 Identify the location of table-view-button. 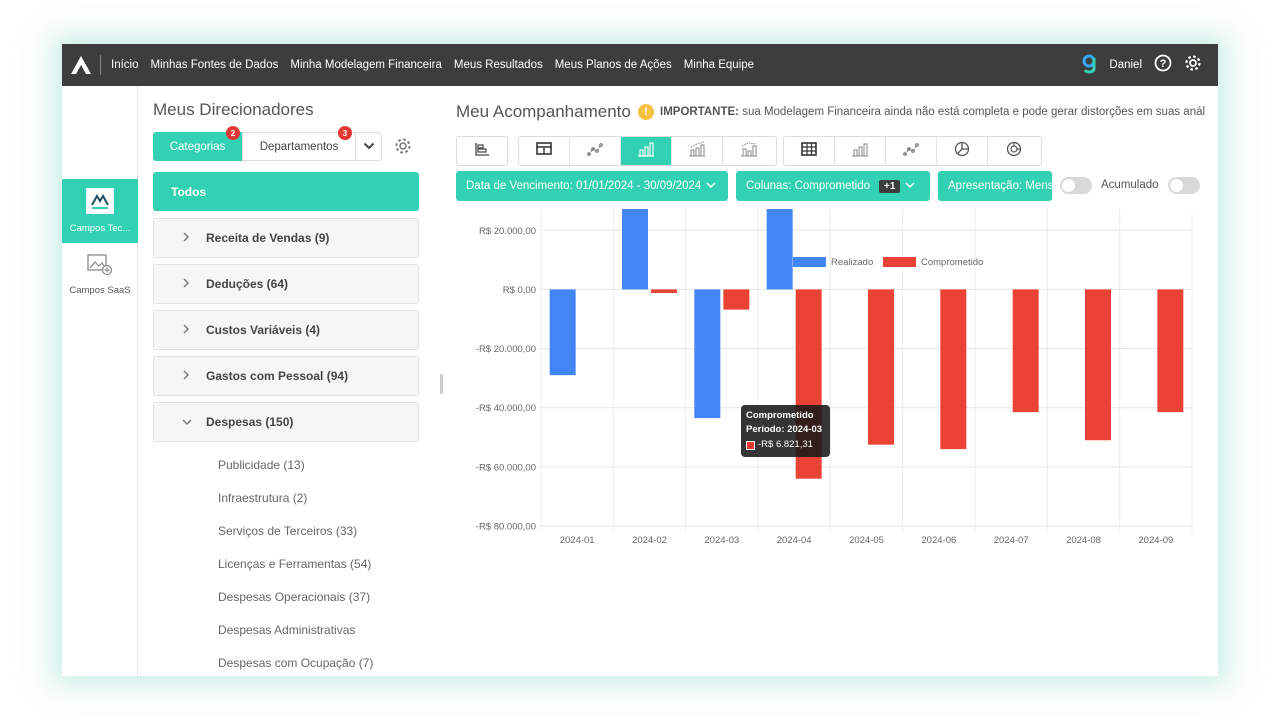
(544, 151).